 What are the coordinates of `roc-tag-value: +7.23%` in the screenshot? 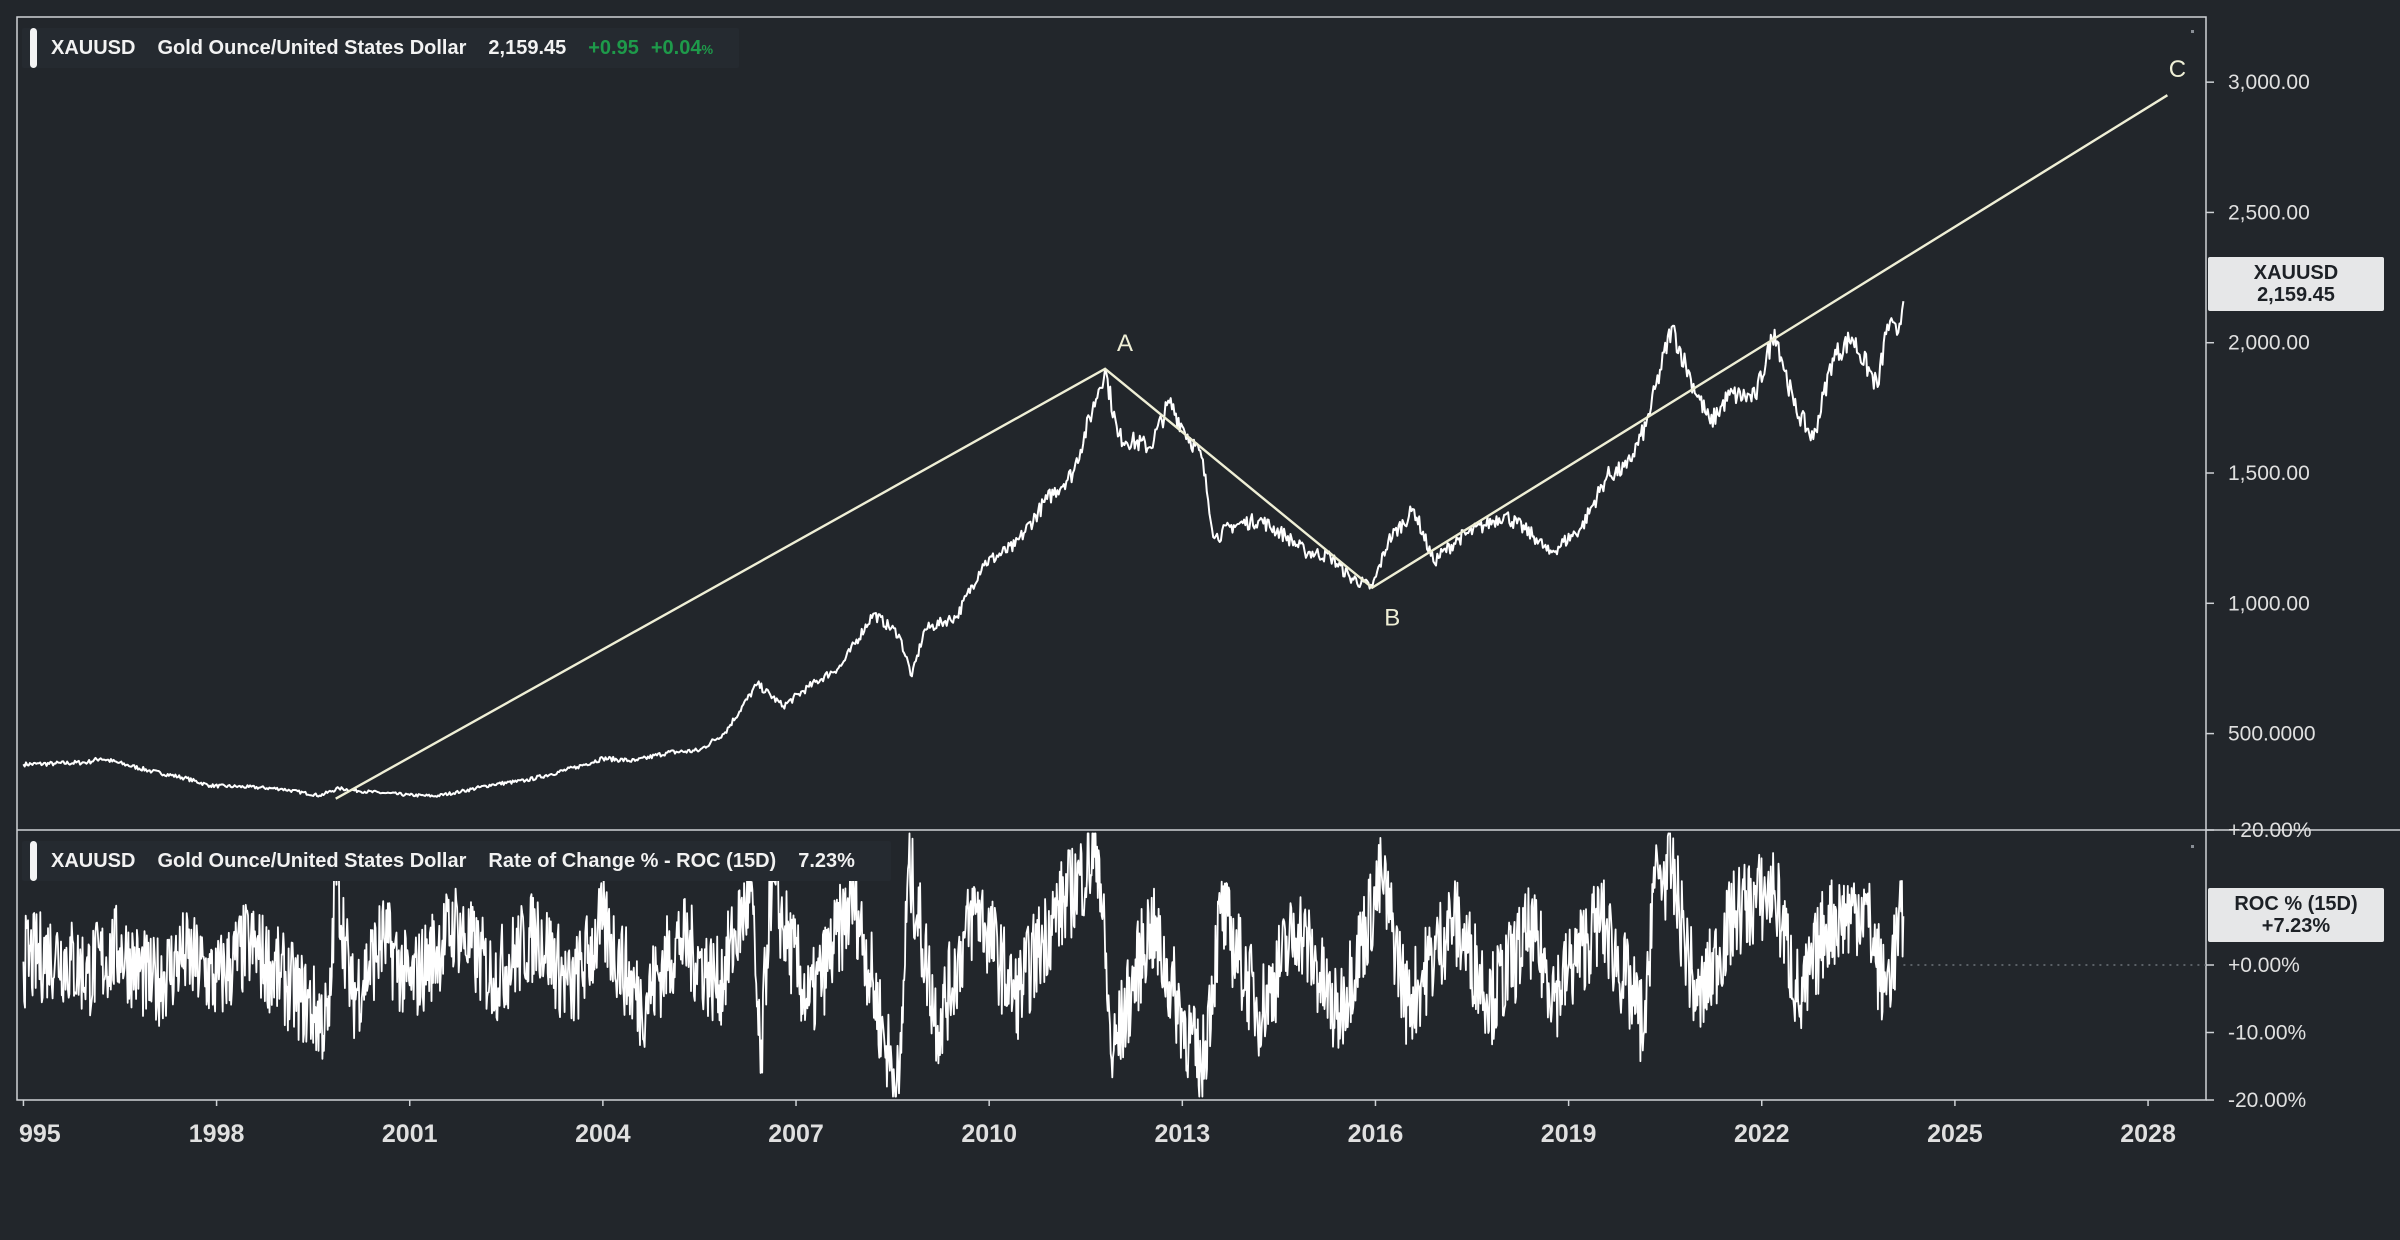 It's located at (2296, 926).